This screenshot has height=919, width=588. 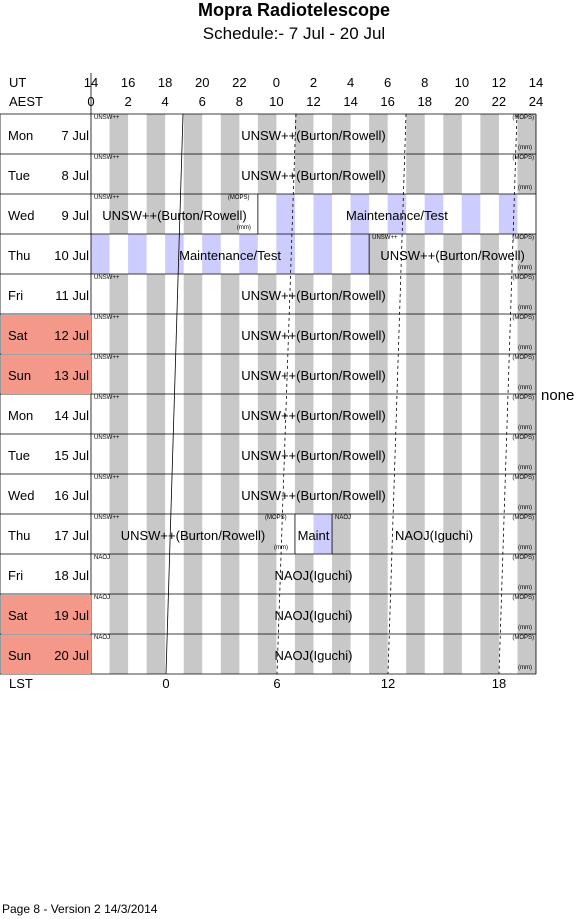 I want to click on aest-tick: 4, so click(x=165, y=101).